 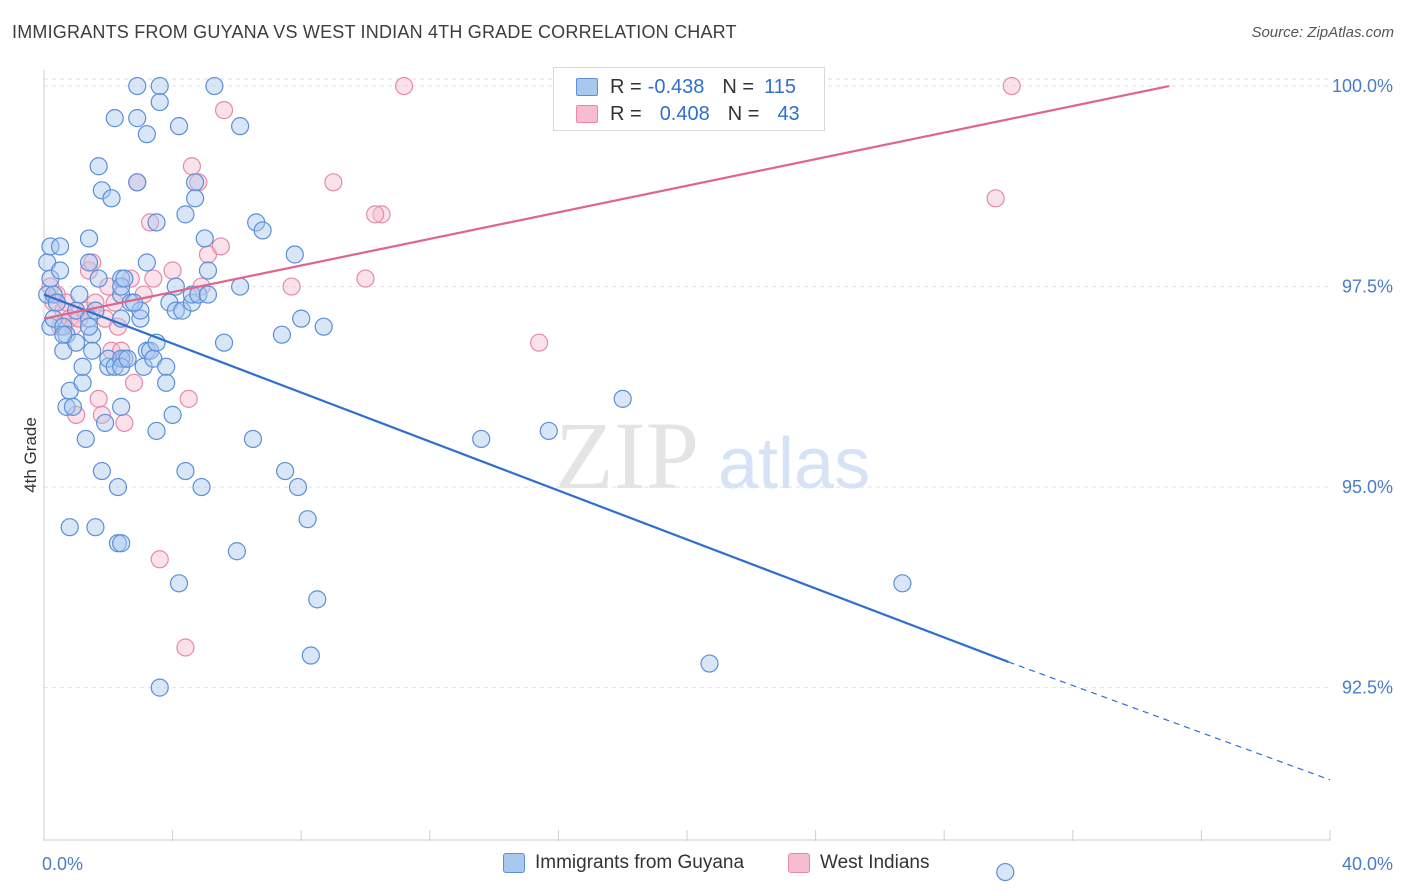 What do you see at coordinates (514, 863) in the screenshot?
I see `legend-swatch-guyana` at bounding box center [514, 863].